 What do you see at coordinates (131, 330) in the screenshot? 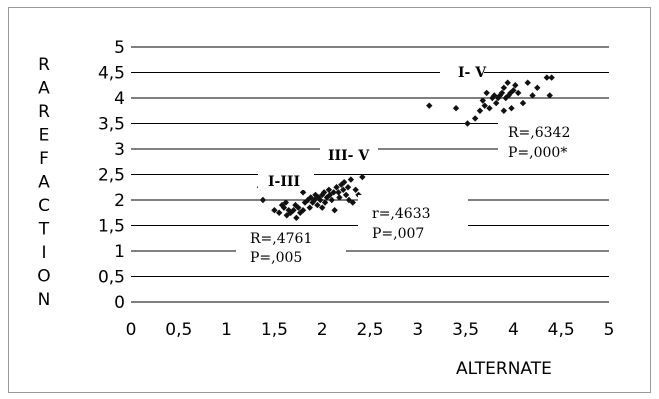
I see `x-tick-label: 0` at bounding box center [131, 330].